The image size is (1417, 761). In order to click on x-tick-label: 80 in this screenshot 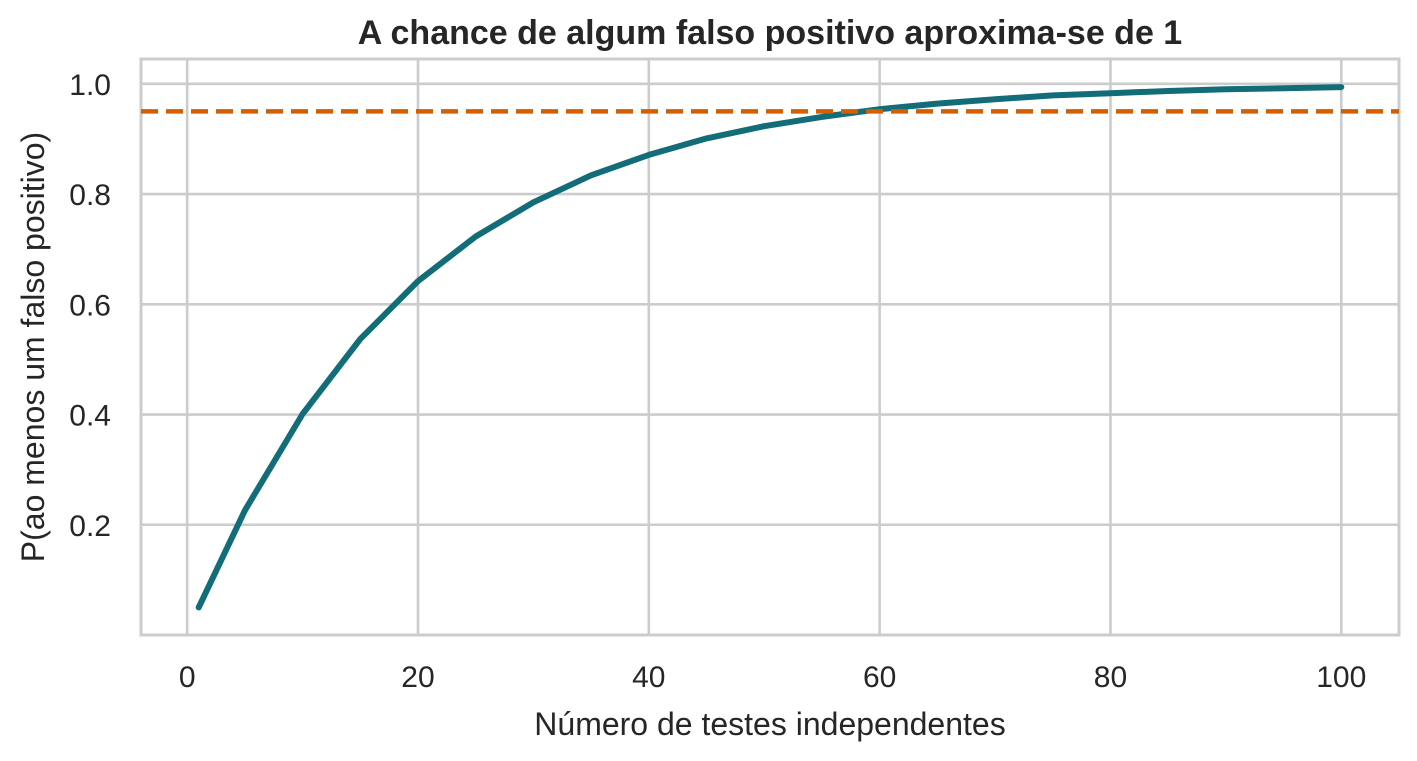, I will do `click(1110, 677)`.